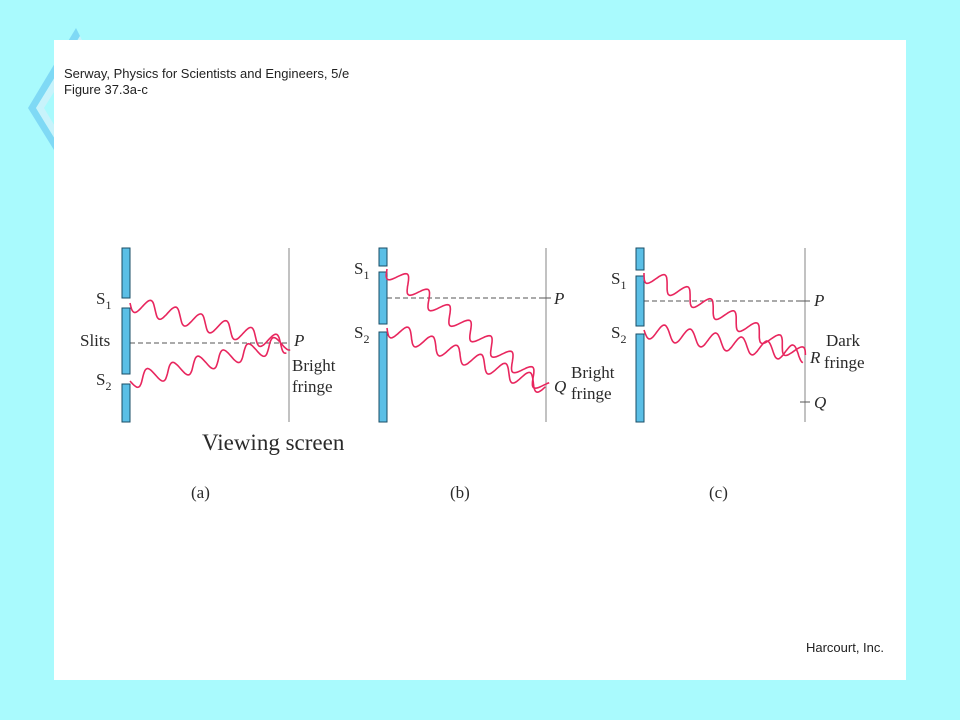 The image size is (960, 720). Describe the element at coordinates (618, 334) in the screenshot. I see `label-s2-c: S2` at that location.